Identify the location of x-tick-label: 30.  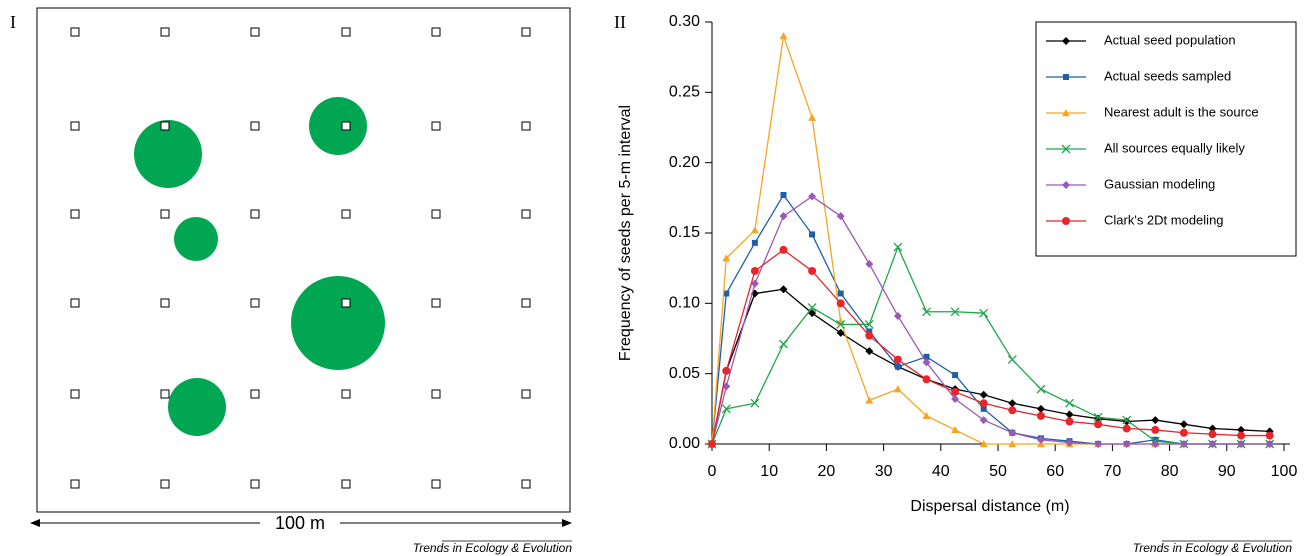
(884, 471).